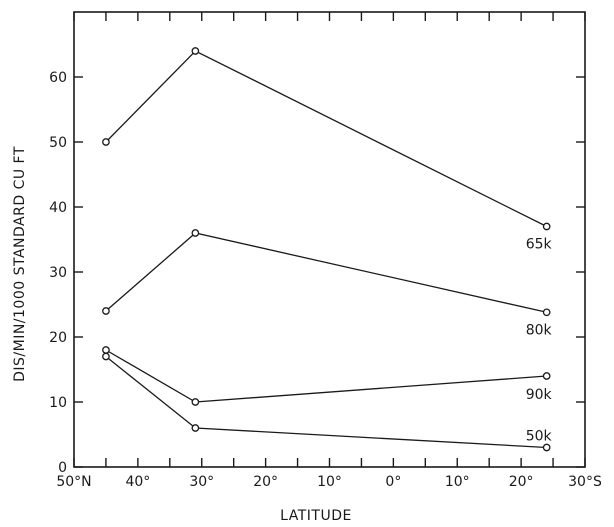  I want to click on x-tick-label: 40°, so click(137, 482).